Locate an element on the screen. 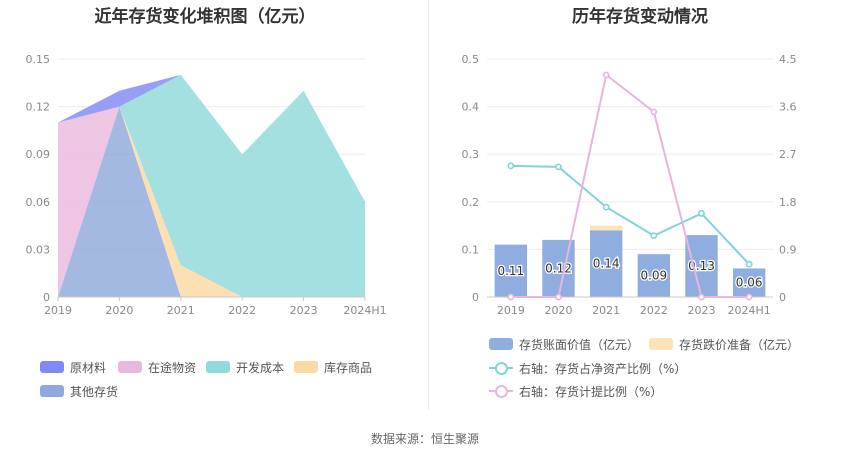 The width and height of the screenshot is (850, 459). legend-item-impairment: 存货跌价准备（亿元） is located at coordinates (724, 344).